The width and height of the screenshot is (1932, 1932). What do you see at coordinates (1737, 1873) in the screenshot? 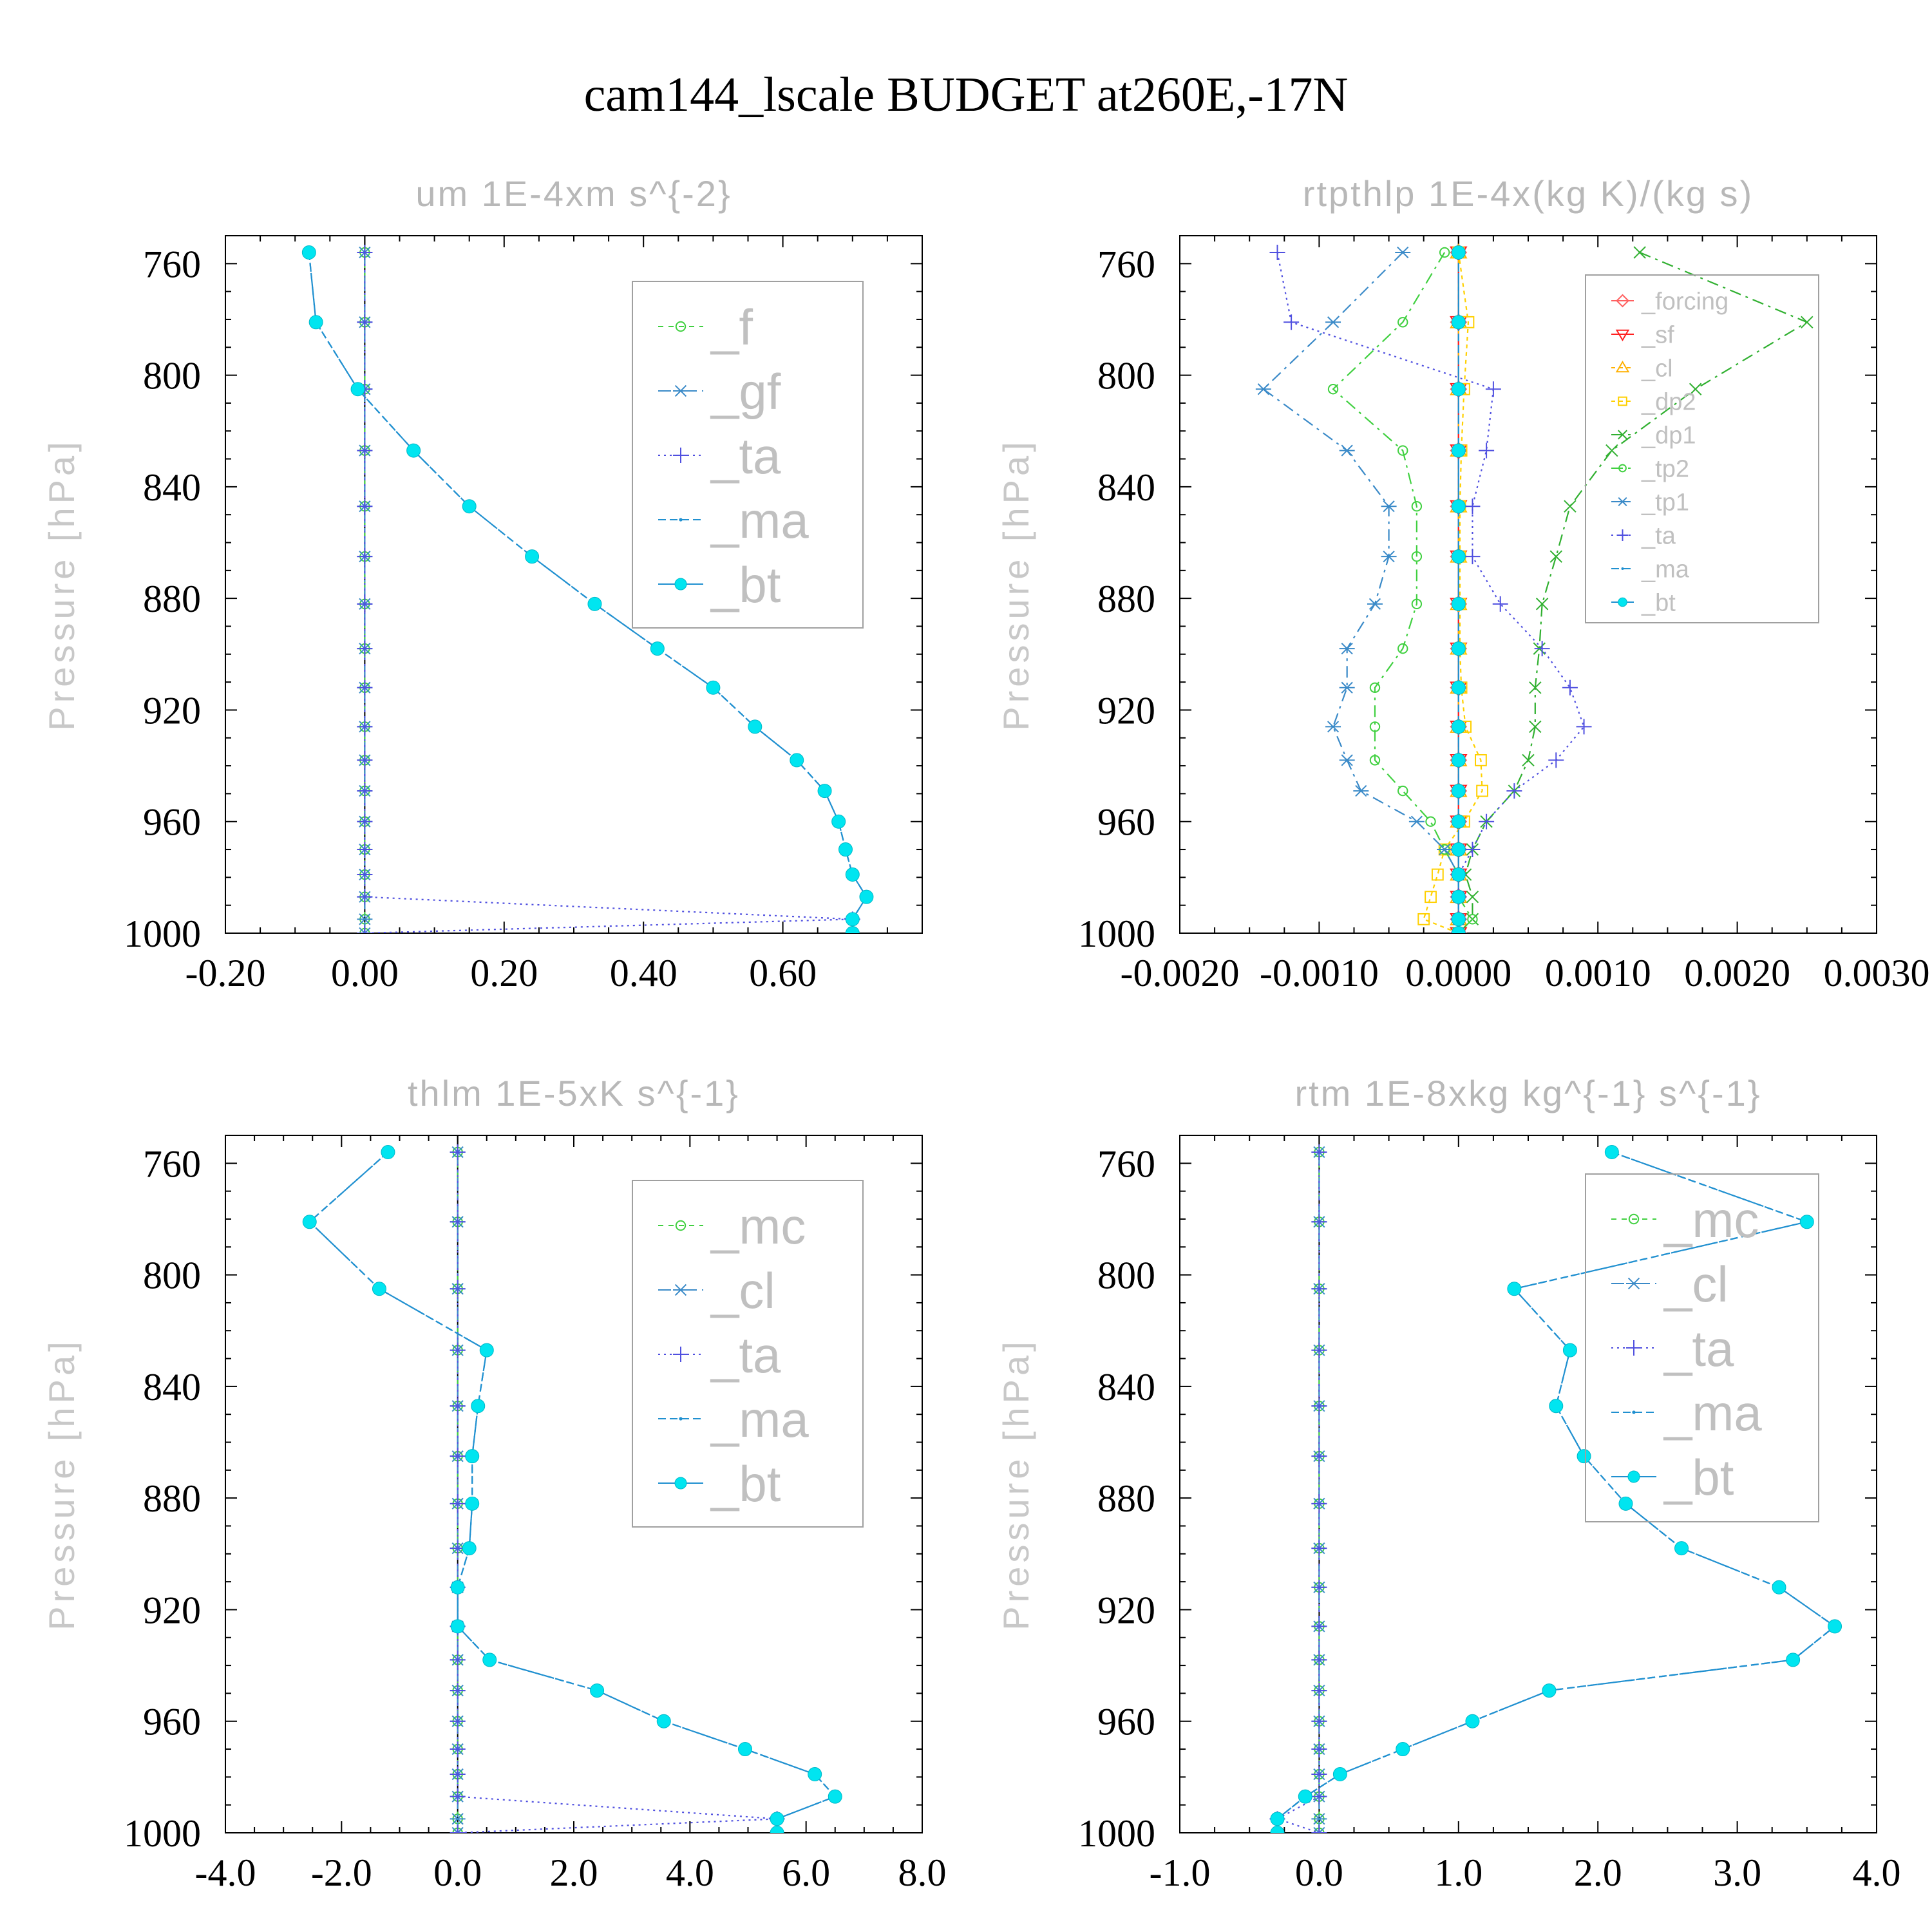
I see `x-tick-label: 3.0` at bounding box center [1737, 1873].